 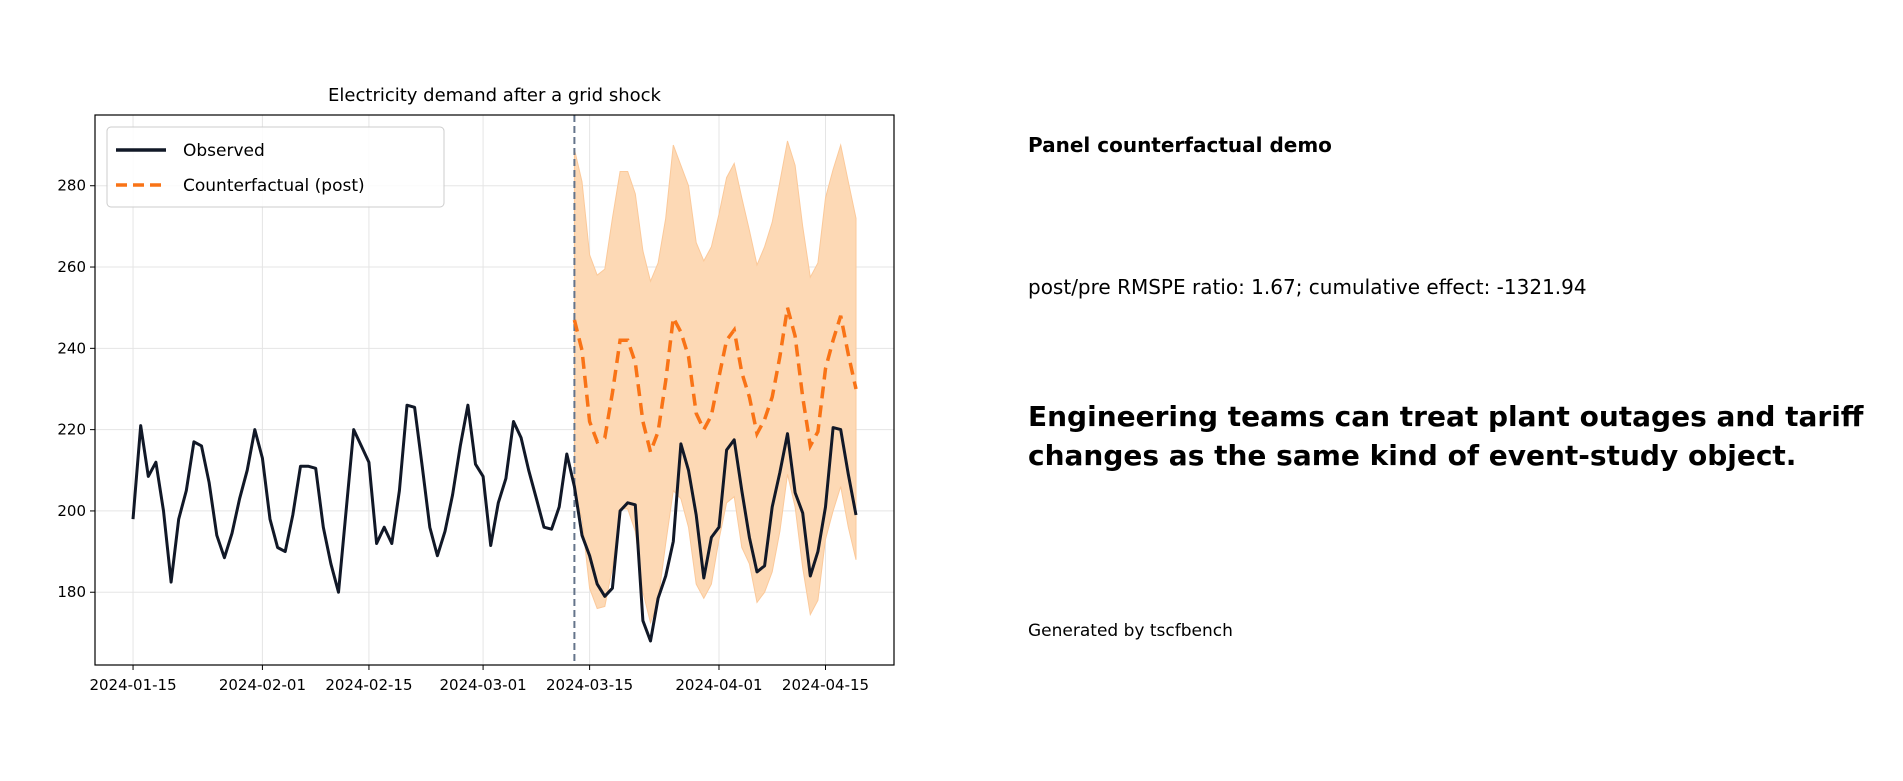 What do you see at coordinates (825, 685) in the screenshot?
I see `x-tick-label: 2024-04-15` at bounding box center [825, 685].